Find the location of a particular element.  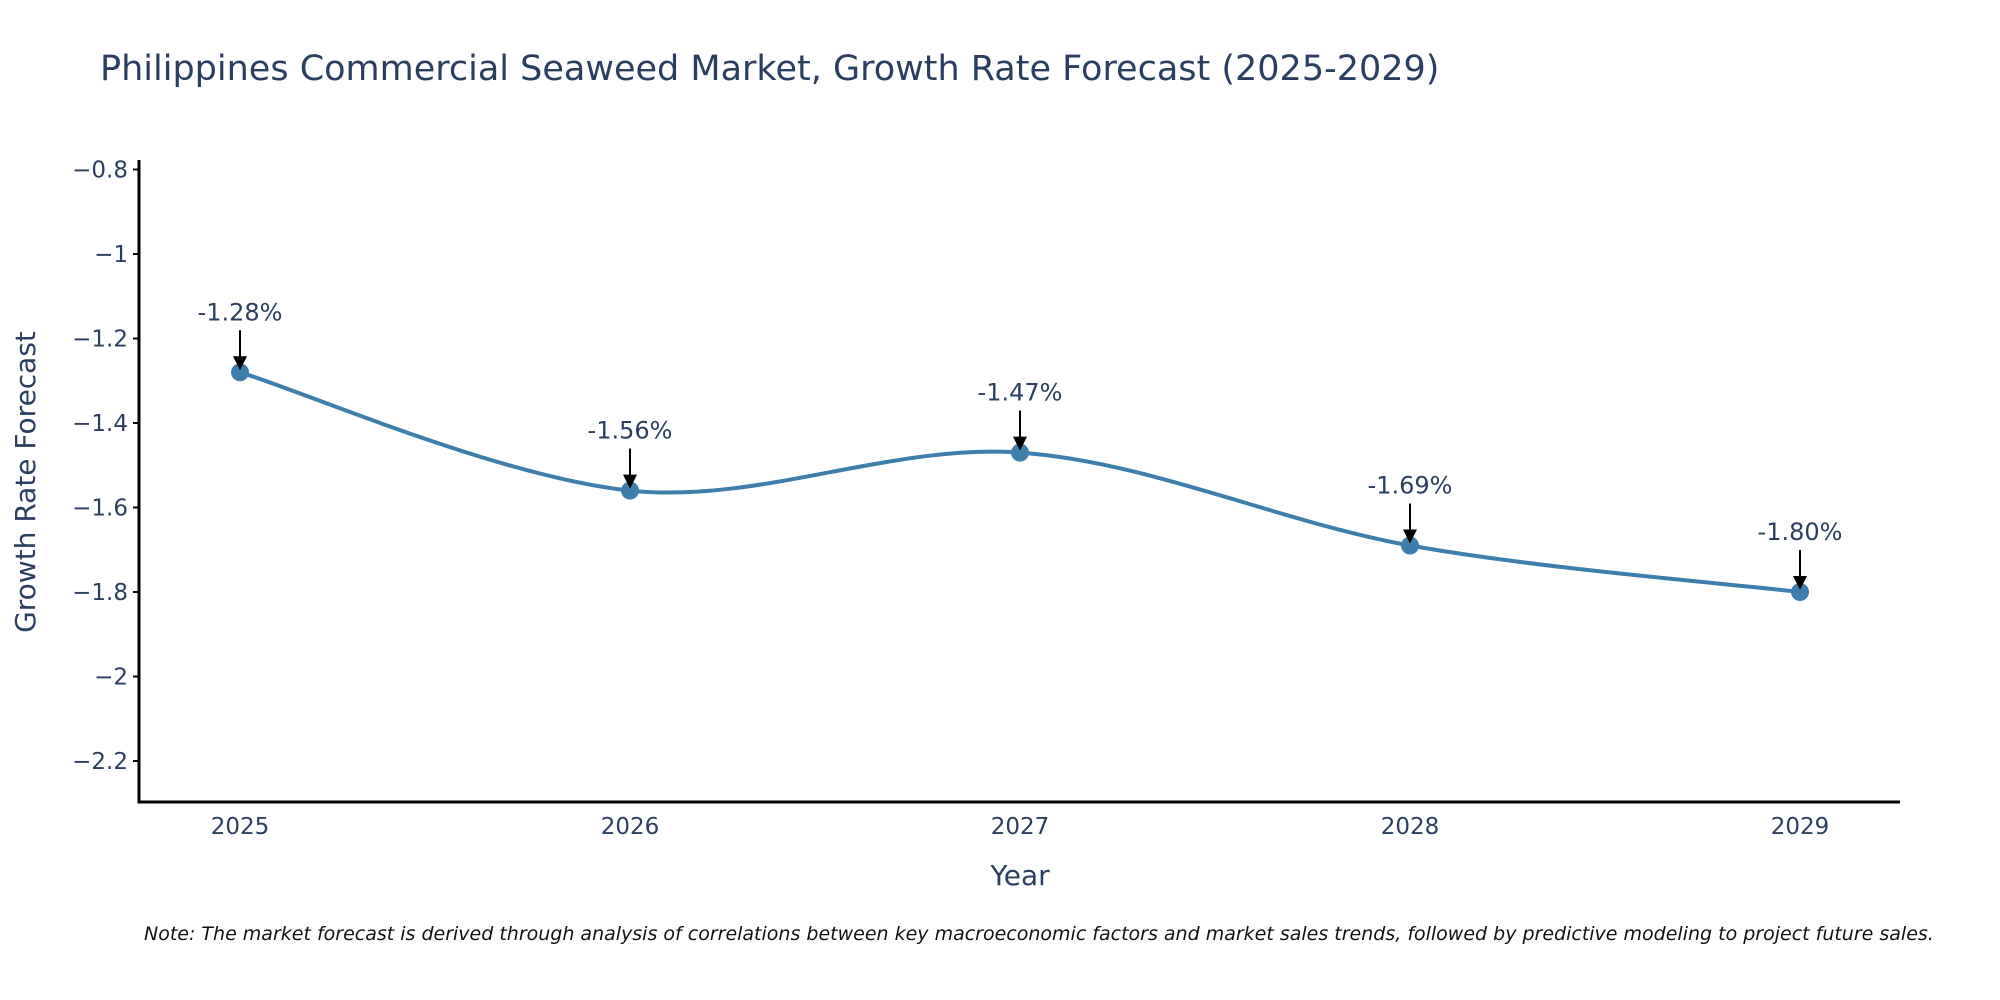

y-tick-label: −1 is located at coordinates (111, 255).